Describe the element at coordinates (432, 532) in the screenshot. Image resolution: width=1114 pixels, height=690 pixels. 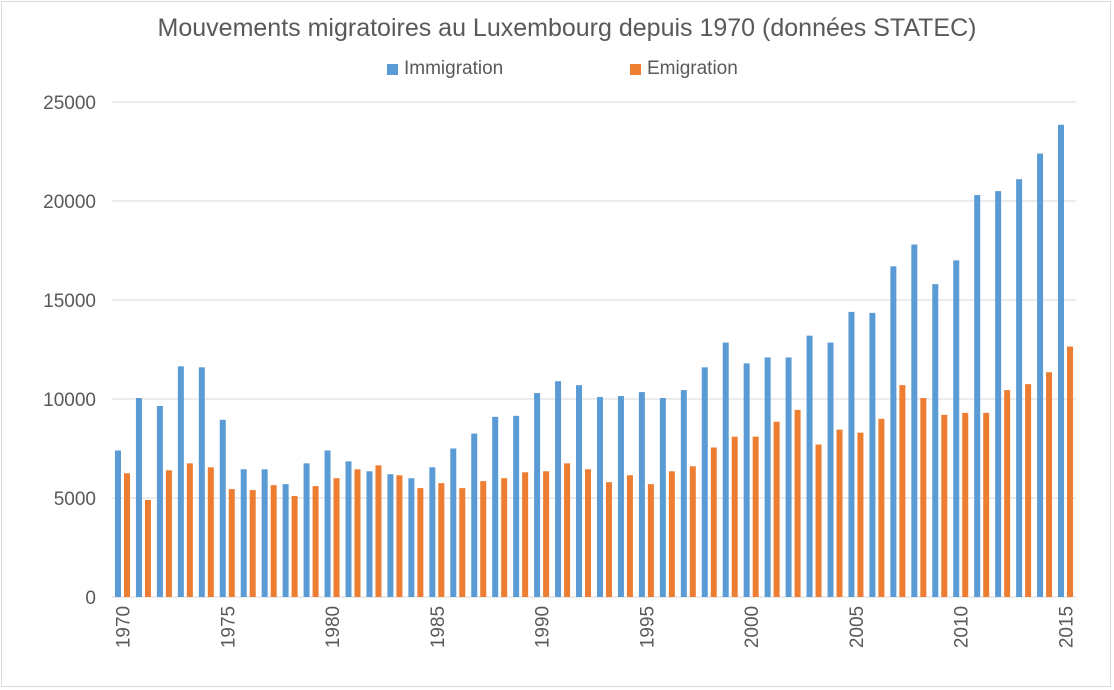
I see `bar-immigration-1985` at that location.